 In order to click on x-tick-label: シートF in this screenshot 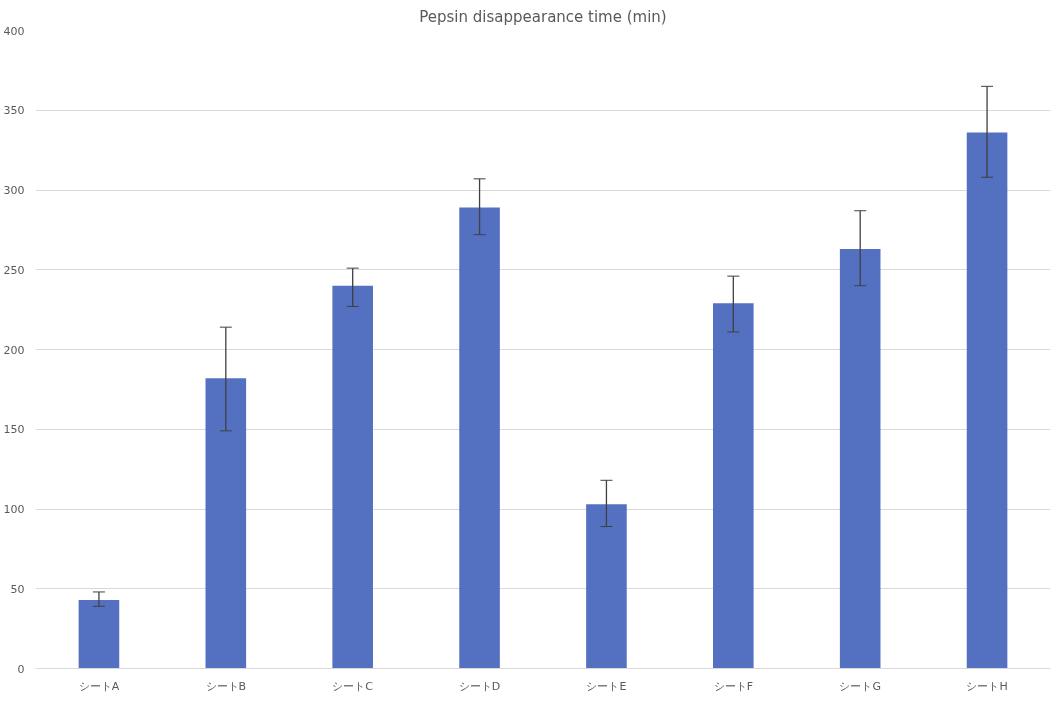, I will do `click(733, 686)`.